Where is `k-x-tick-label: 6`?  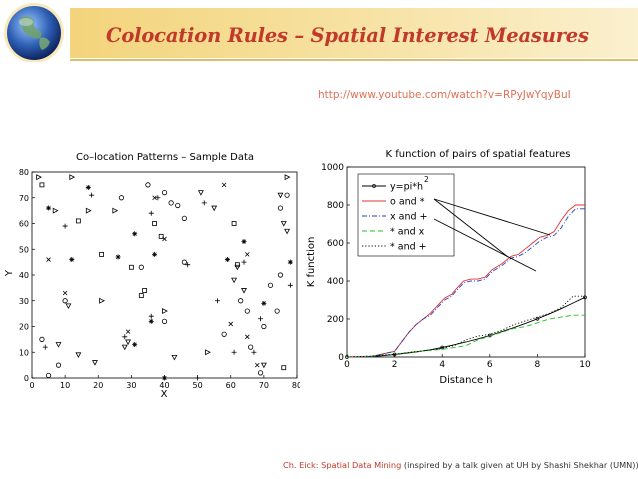 k-x-tick-label: 6 is located at coordinates (490, 365).